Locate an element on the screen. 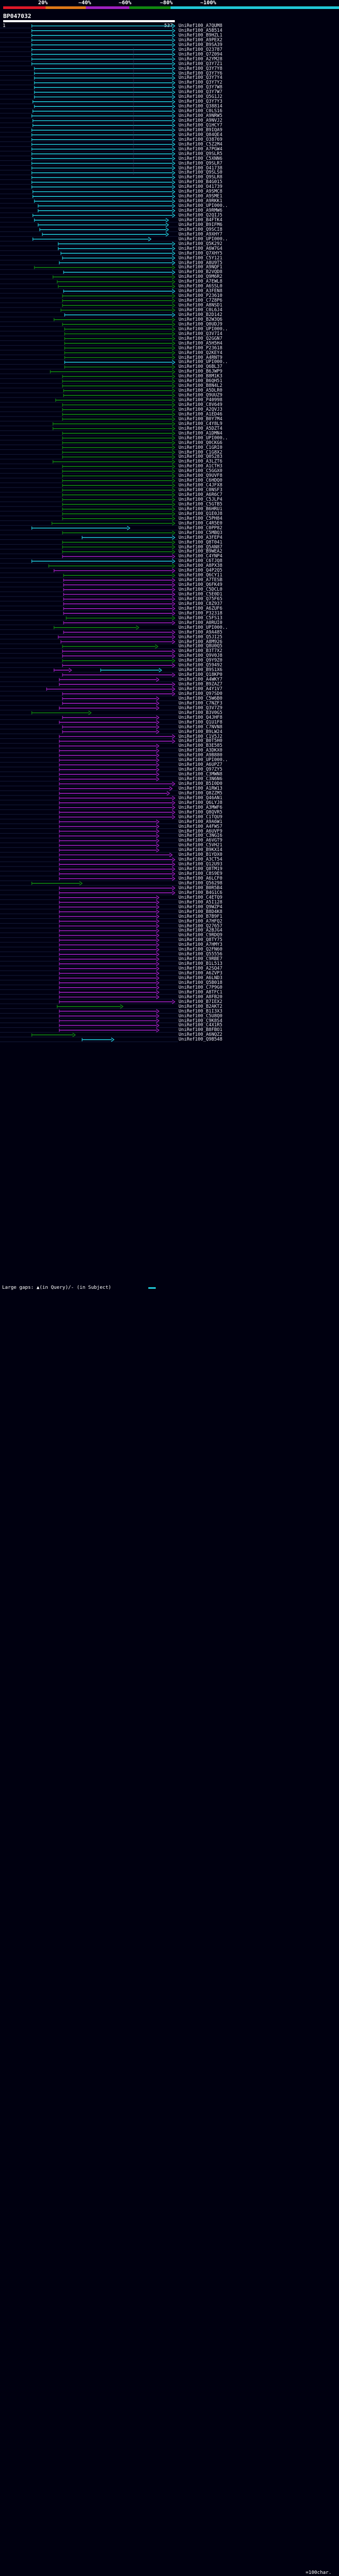  hit-label: UniRef100_A8PX38 is located at coordinates (200, 566).